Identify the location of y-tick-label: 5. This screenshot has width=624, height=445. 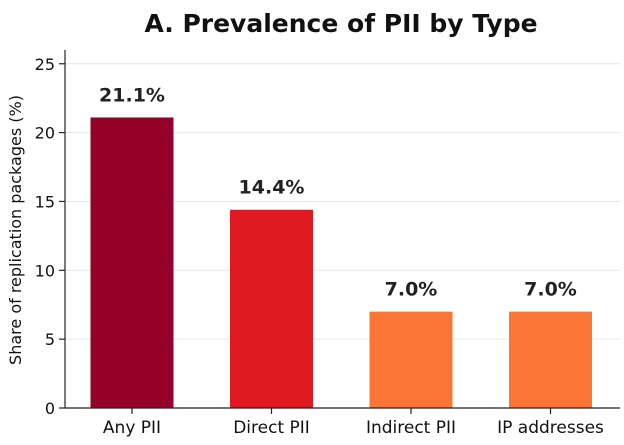
(50, 339).